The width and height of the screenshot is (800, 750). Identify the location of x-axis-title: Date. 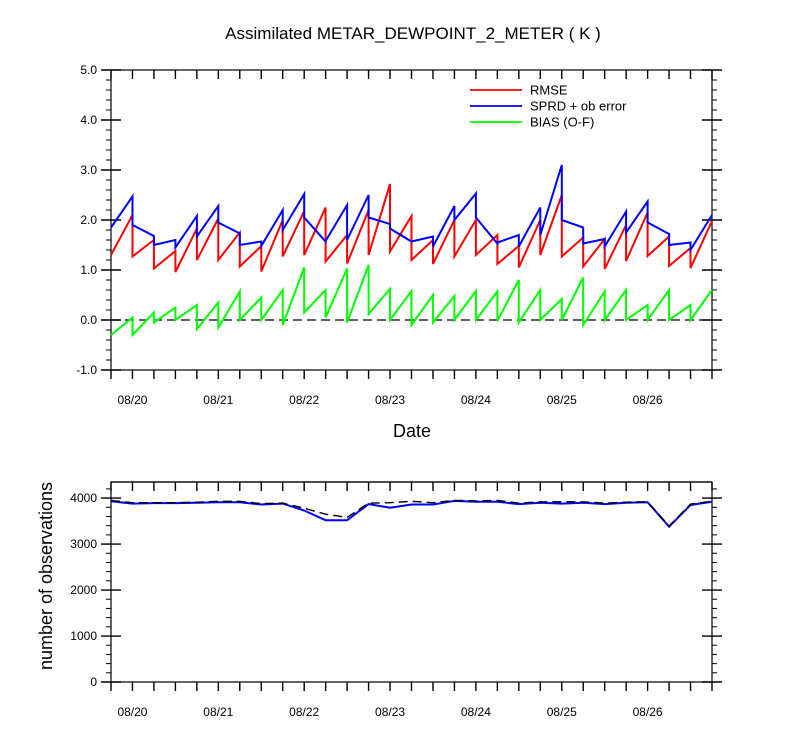
(412, 431).